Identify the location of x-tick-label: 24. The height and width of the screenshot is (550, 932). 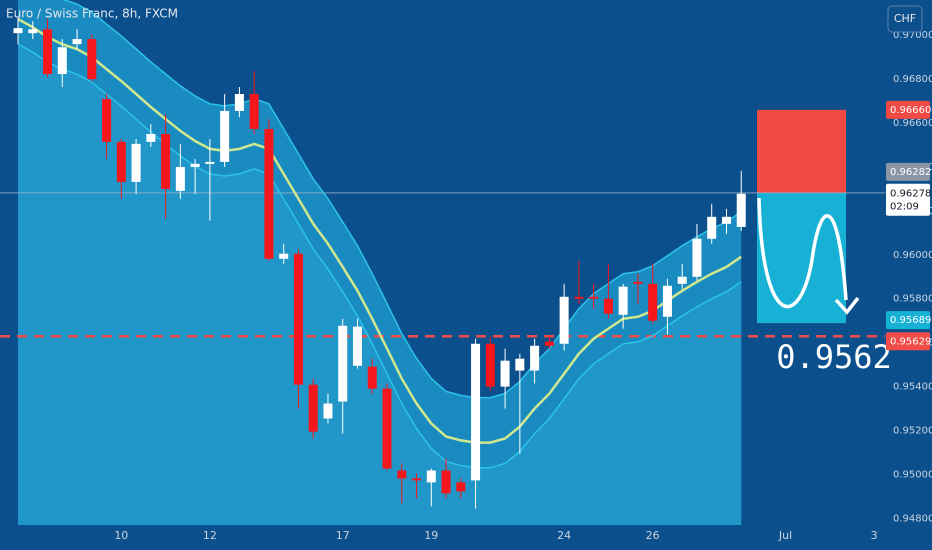
(564, 535).